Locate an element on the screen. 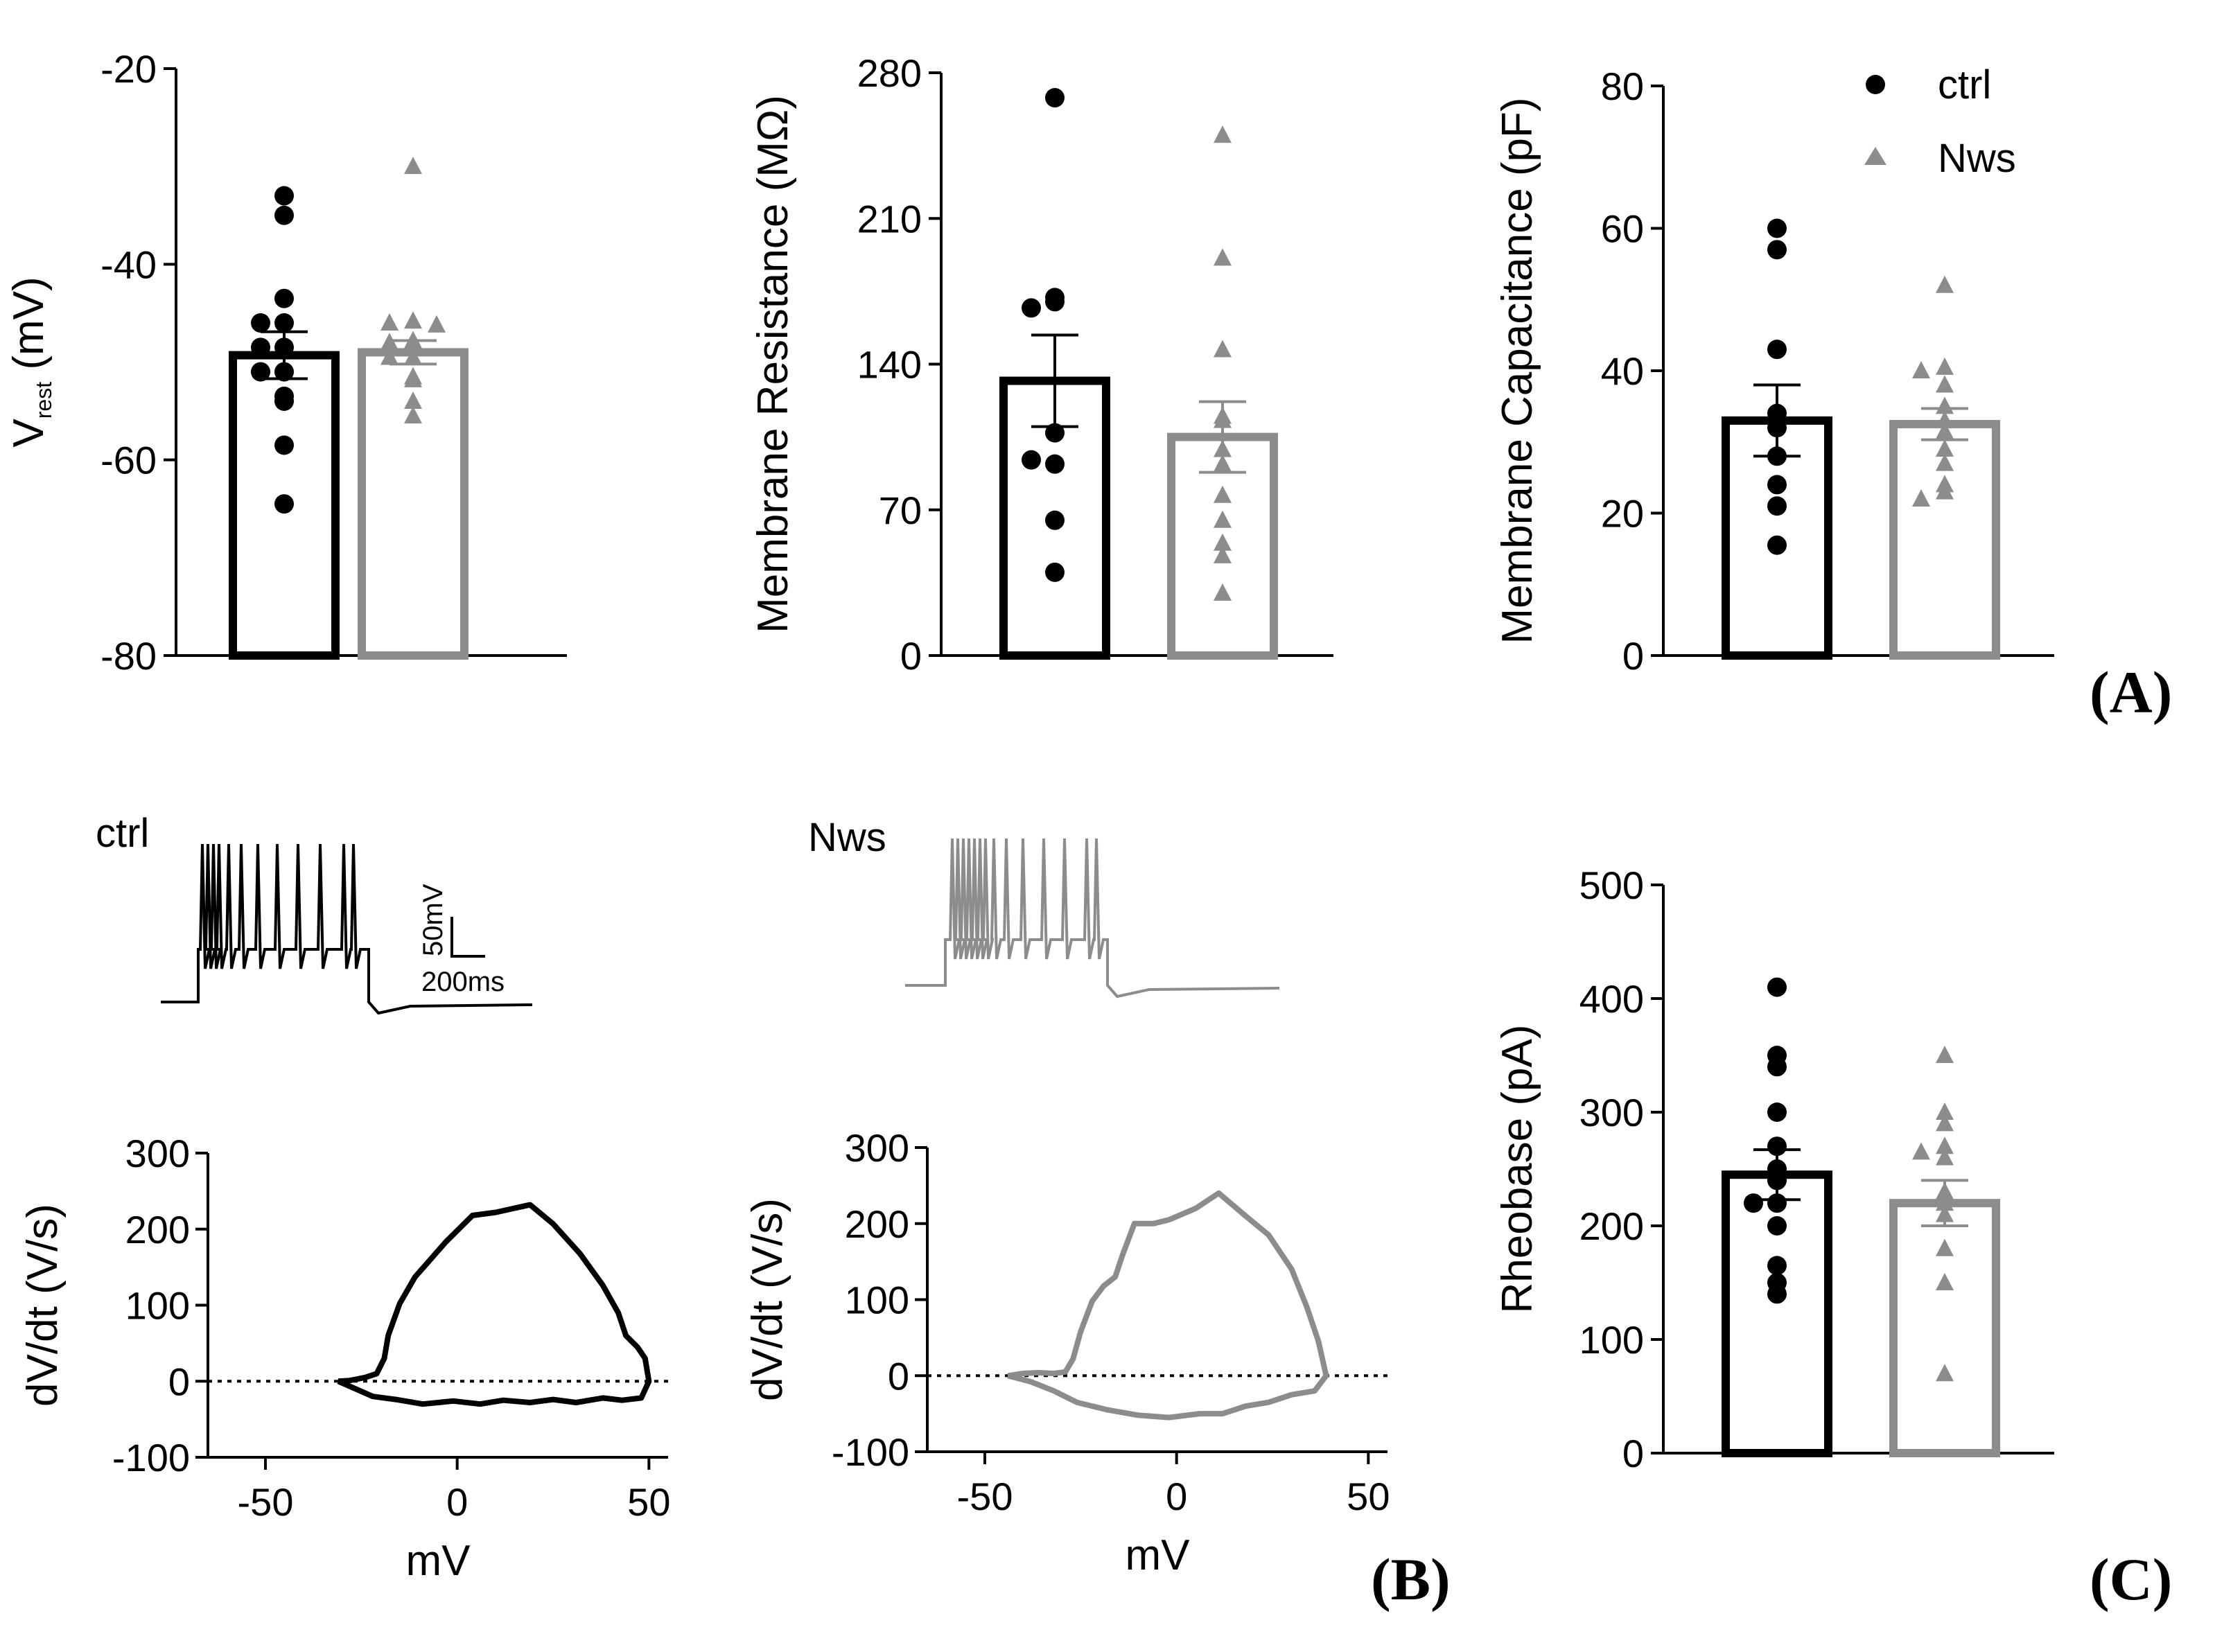 This screenshot has height=1652, width=2215. legend-ctrl-marker is located at coordinates (1875, 84).